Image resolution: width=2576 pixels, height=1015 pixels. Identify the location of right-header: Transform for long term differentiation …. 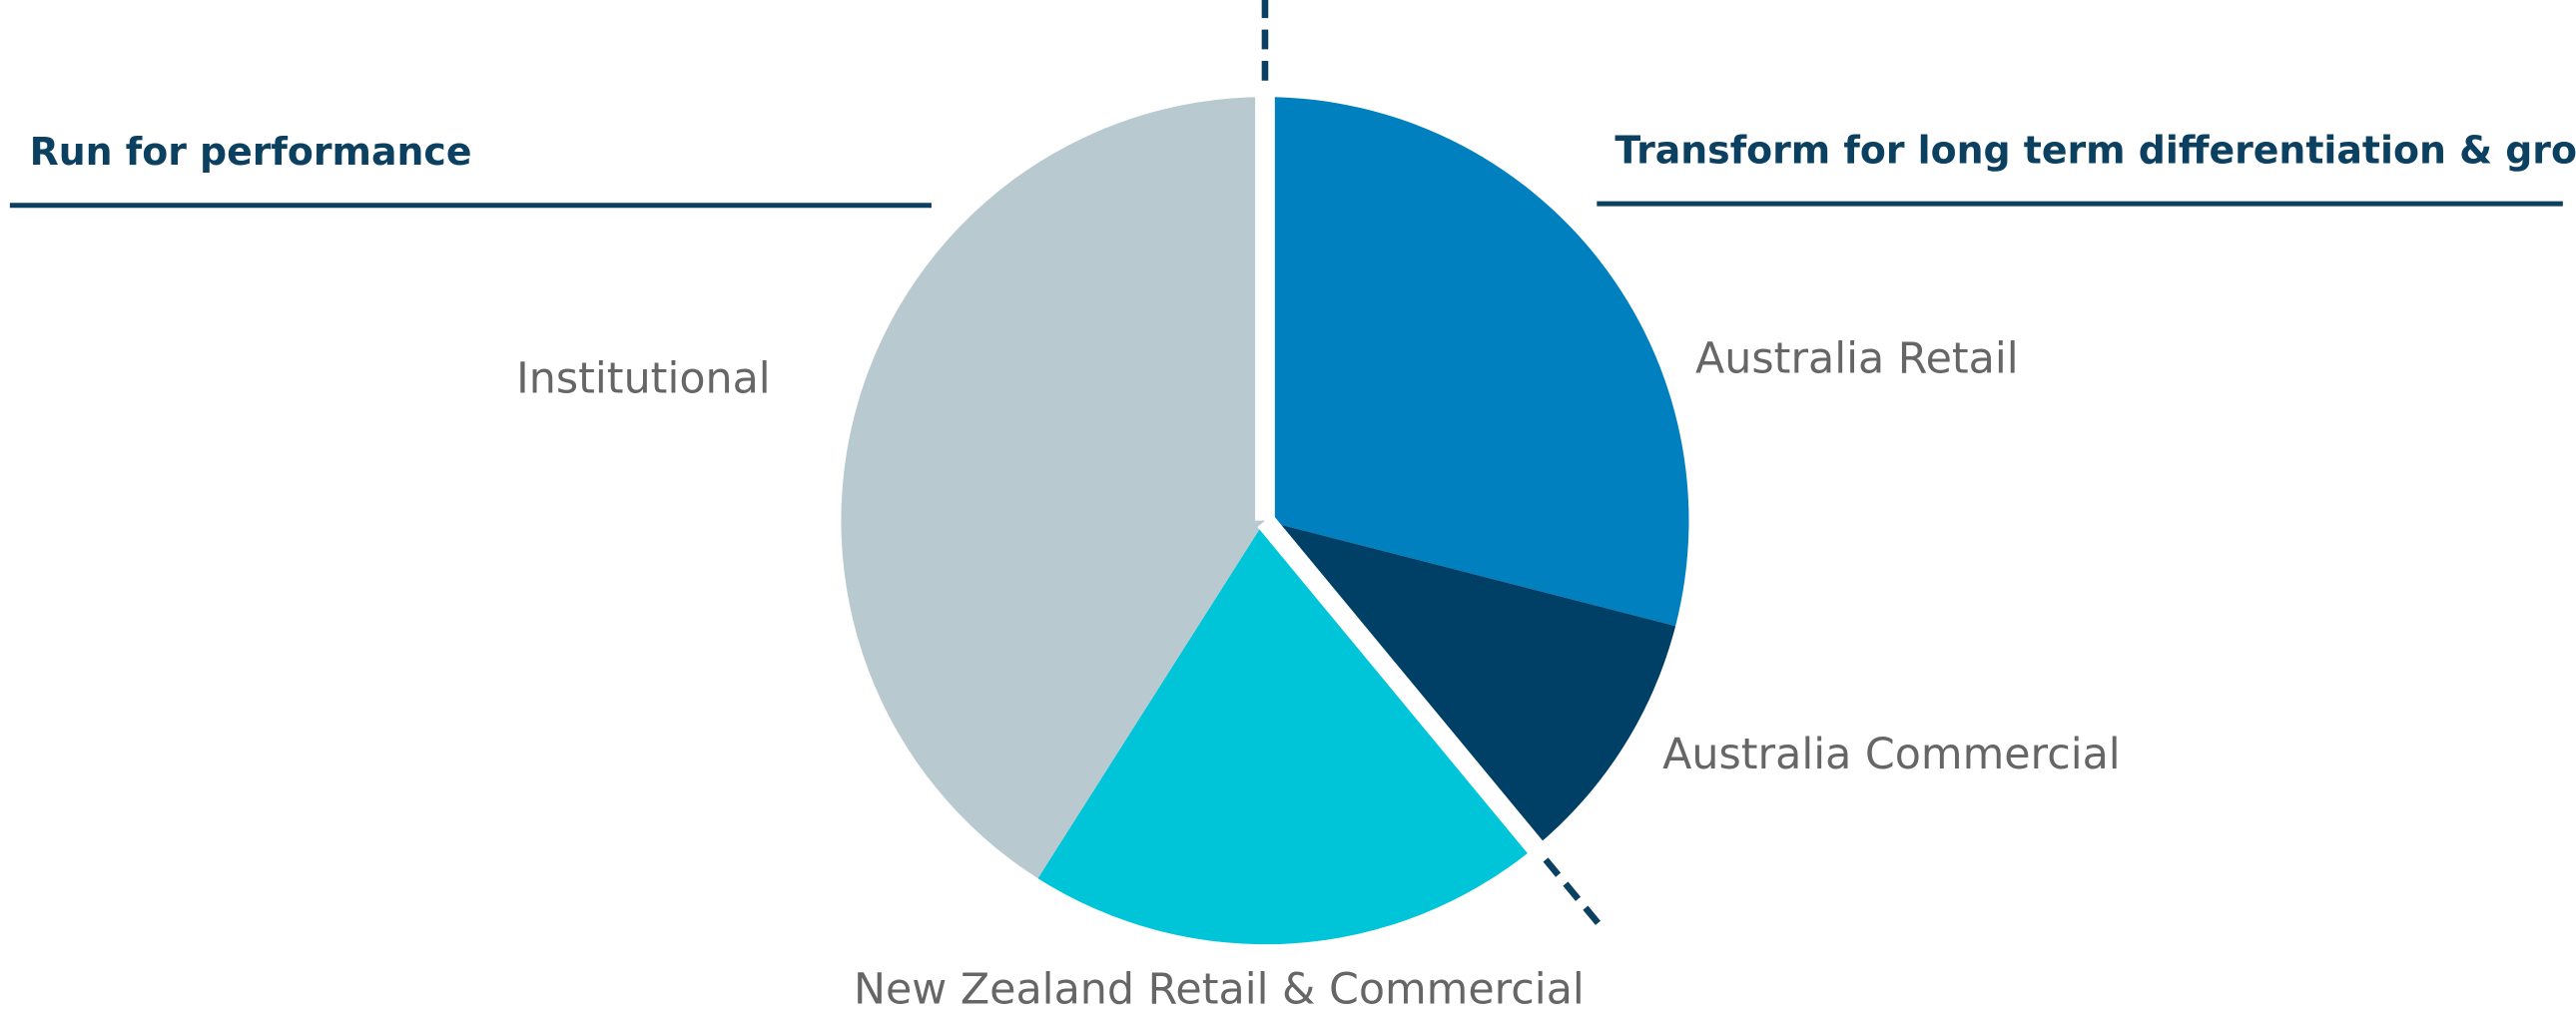
(2095, 151).